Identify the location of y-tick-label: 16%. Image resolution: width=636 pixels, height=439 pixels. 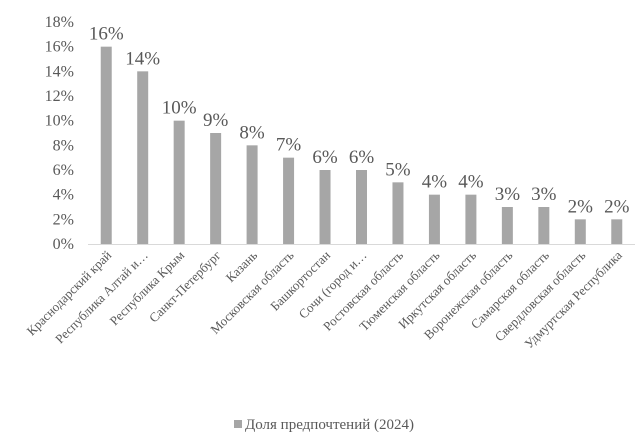
(59, 47).